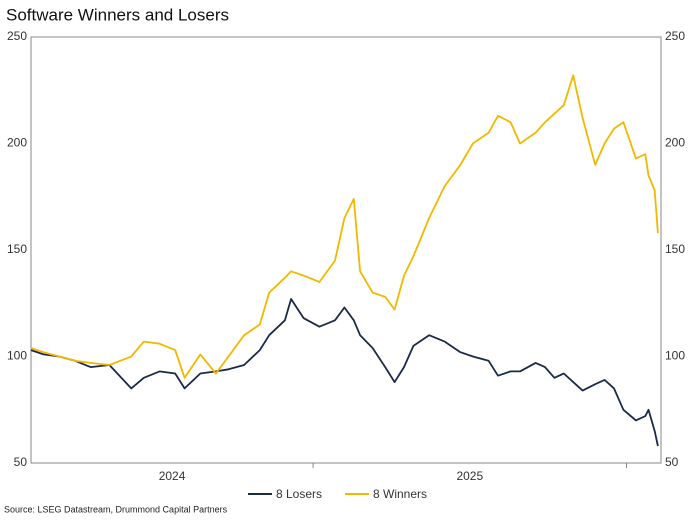 This screenshot has height=522, width=689. What do you see at coordinates (17, 143) in the screenshot?
I see `y-tick-label: 200` at bounding box center [17, 143].